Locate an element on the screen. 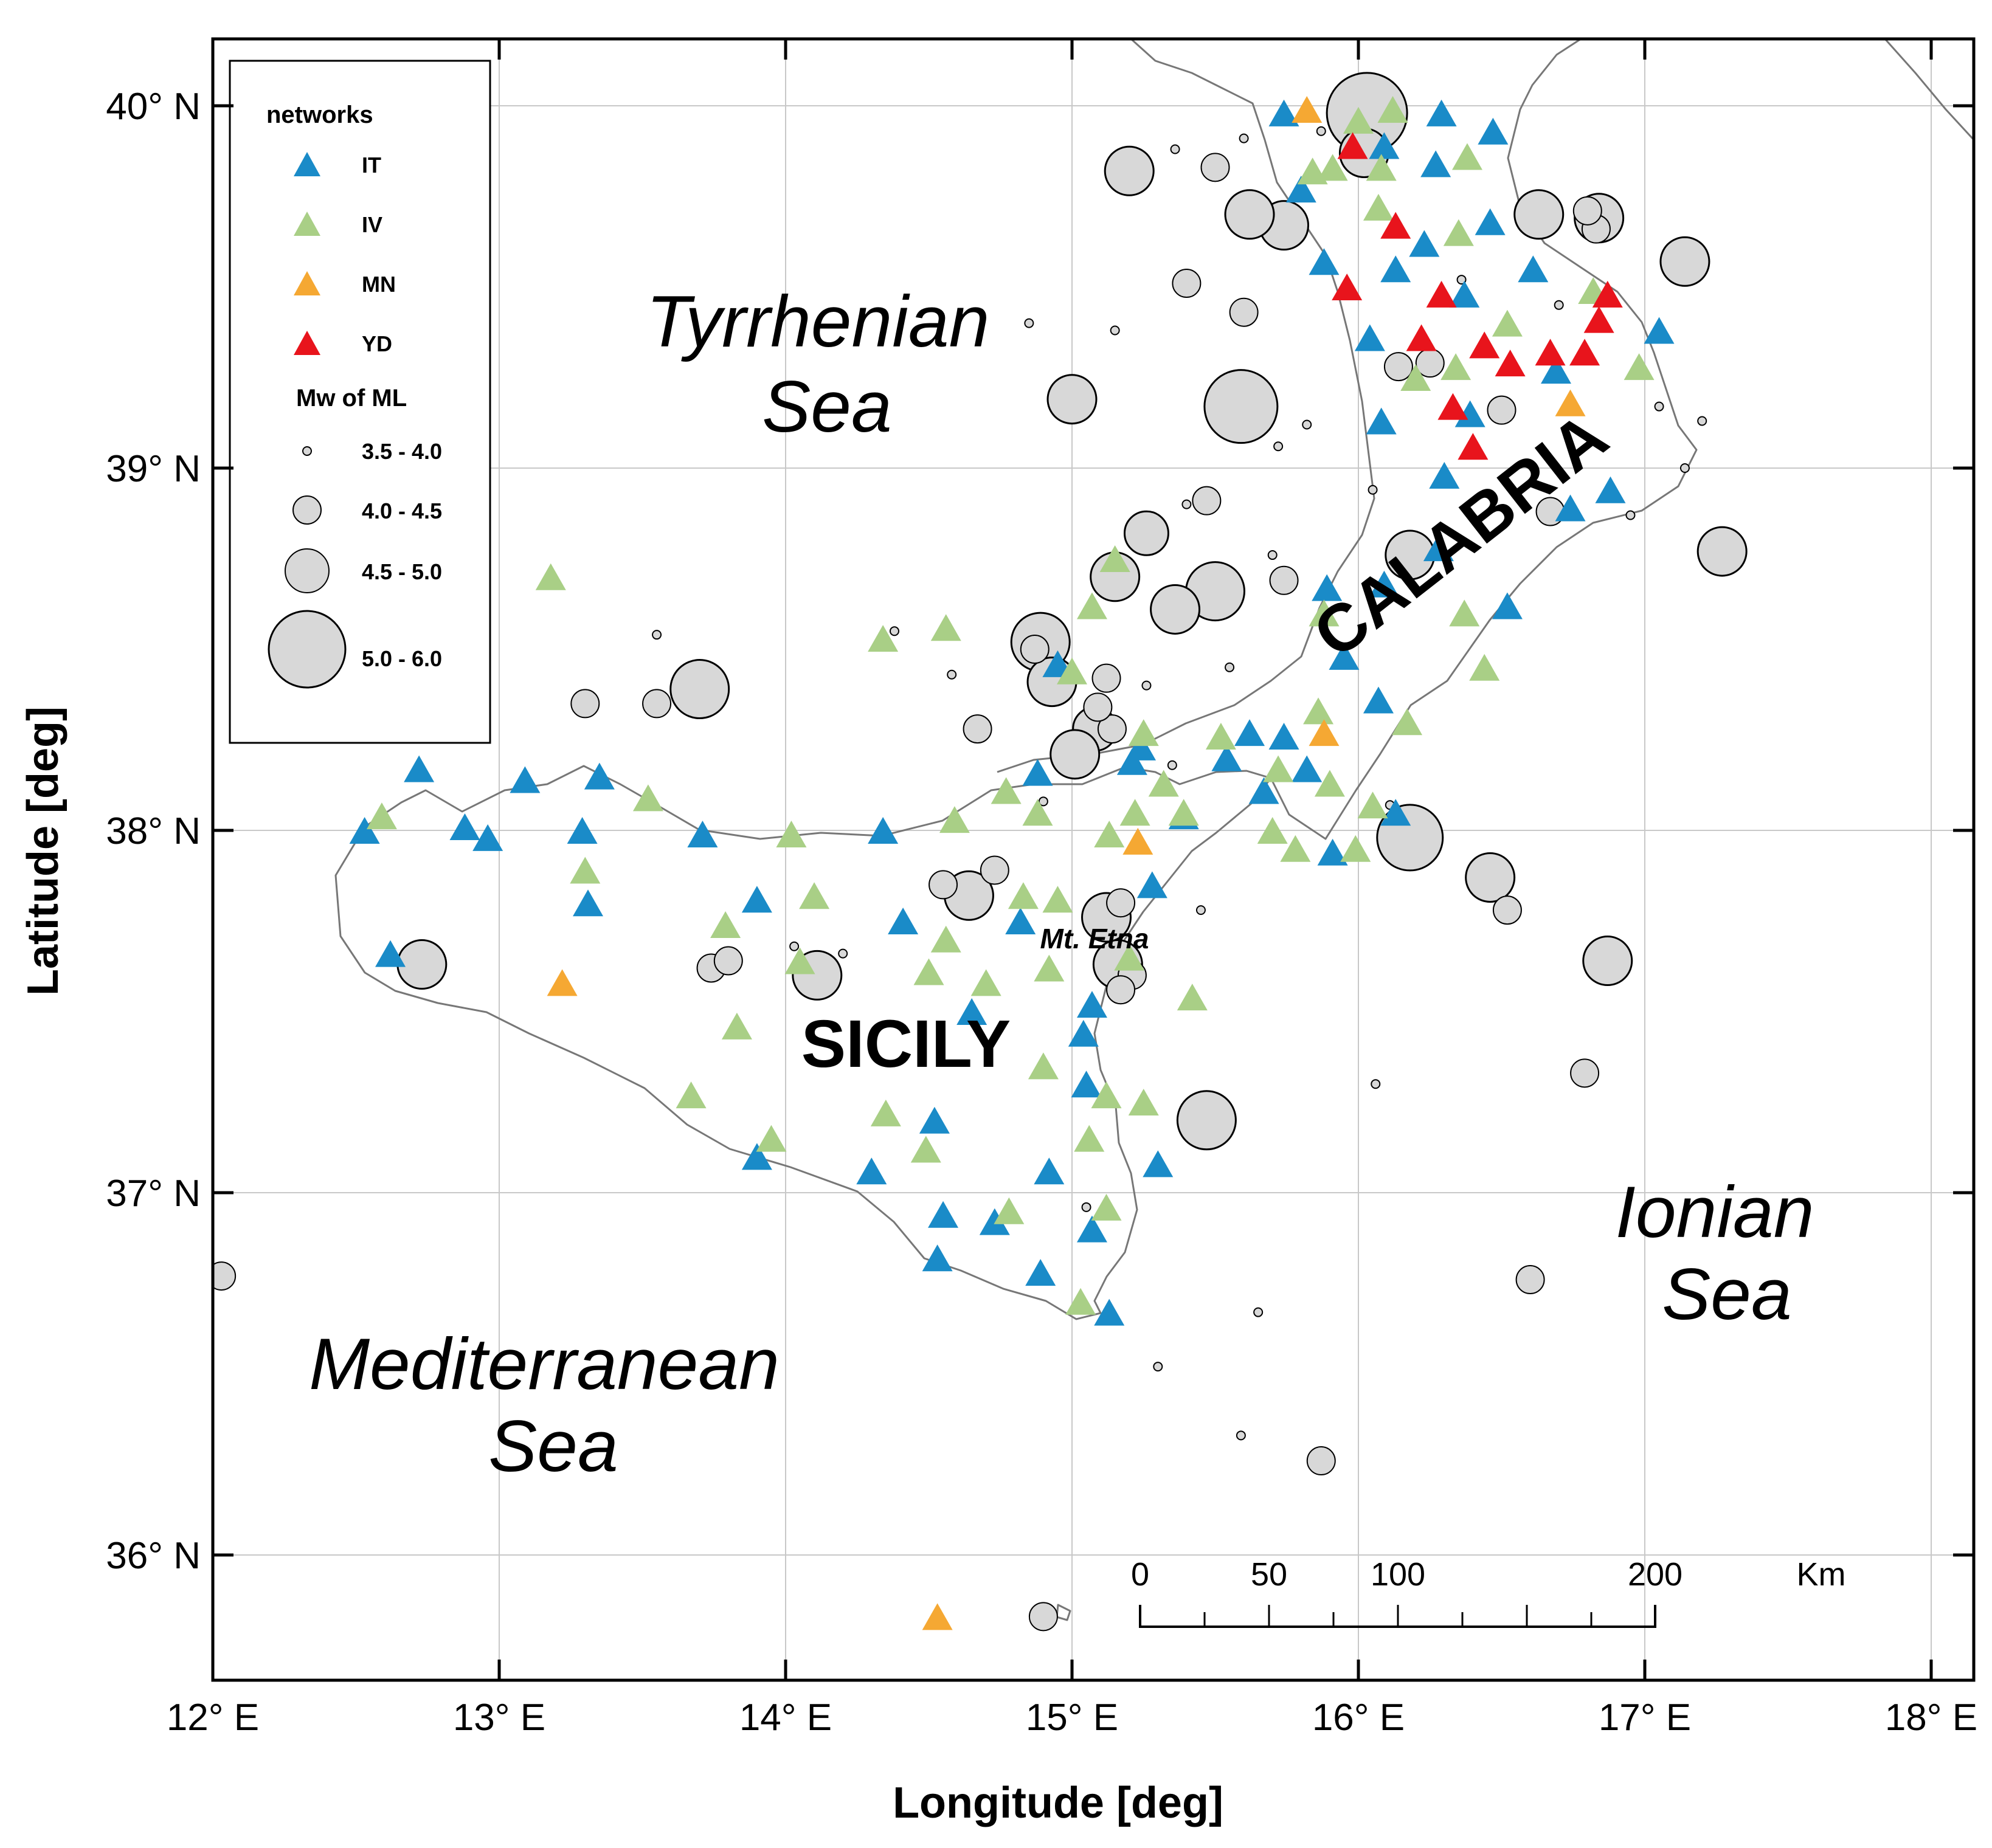  scale-label-200: 200 is located at coordinates (1655, 1574).